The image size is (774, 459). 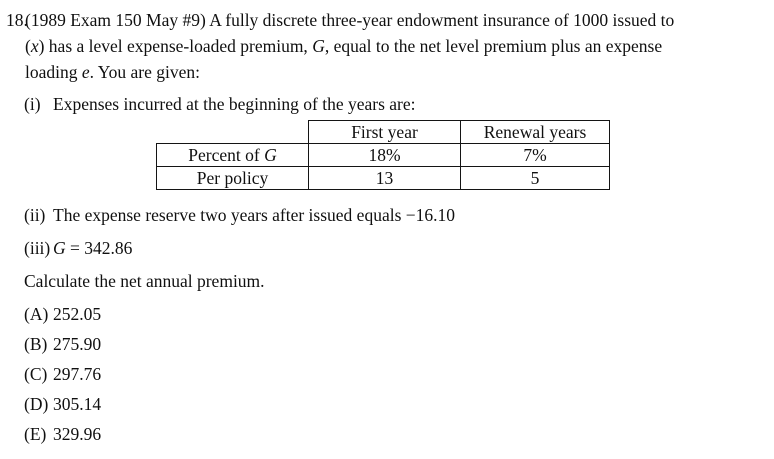 I want to click on condition-ii-label: (ii), so click(x=35, y=215).